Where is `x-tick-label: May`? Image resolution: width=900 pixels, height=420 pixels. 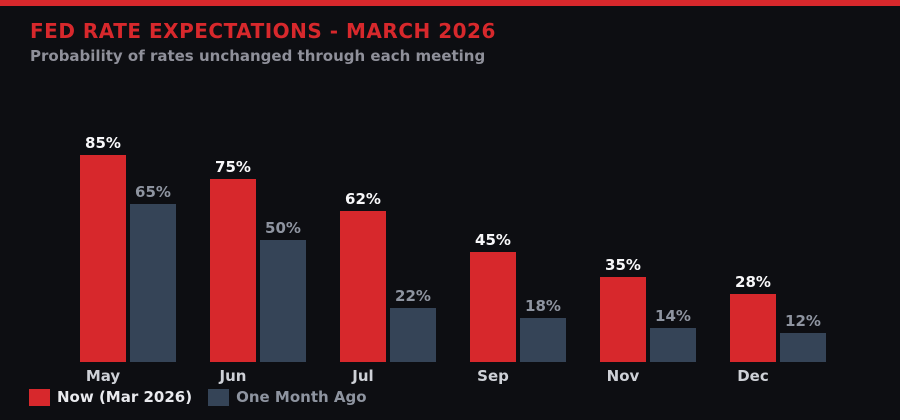
x-tick-label: May is located at coordinates (103, 376).